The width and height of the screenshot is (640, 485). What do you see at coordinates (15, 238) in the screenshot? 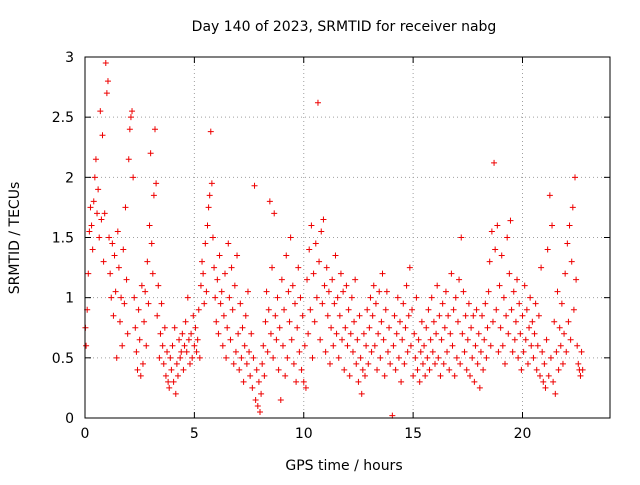
I see `y-axis-label: SRMTID / TECUs` at bounding box center [15, 238].